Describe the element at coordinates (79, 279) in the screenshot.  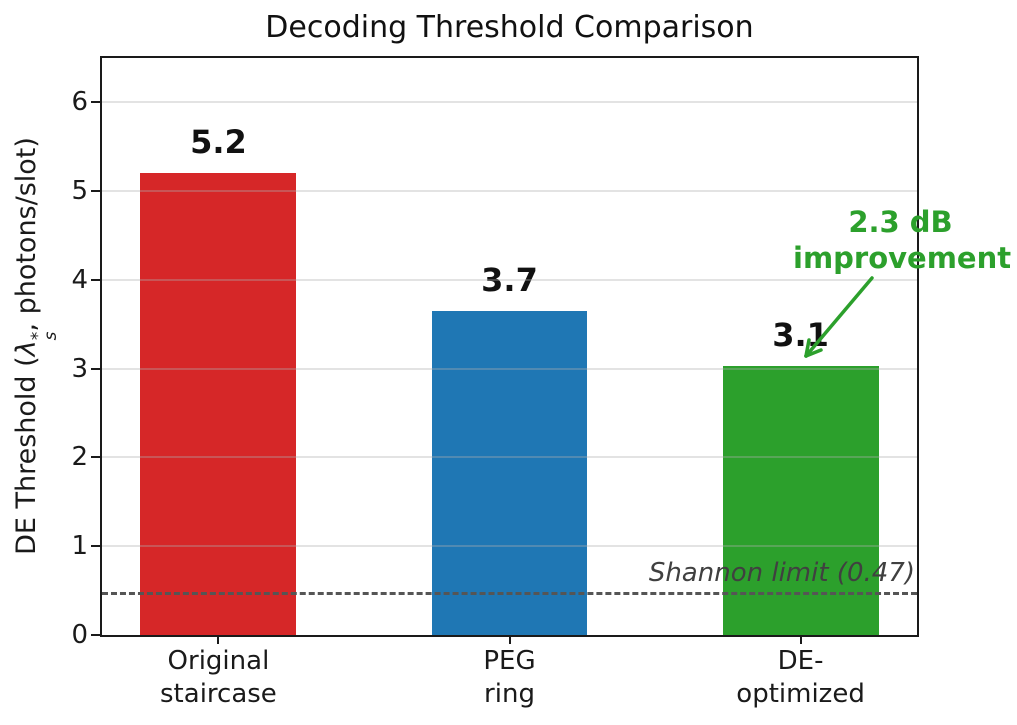
I see `y-tick-label: 4` at that location.